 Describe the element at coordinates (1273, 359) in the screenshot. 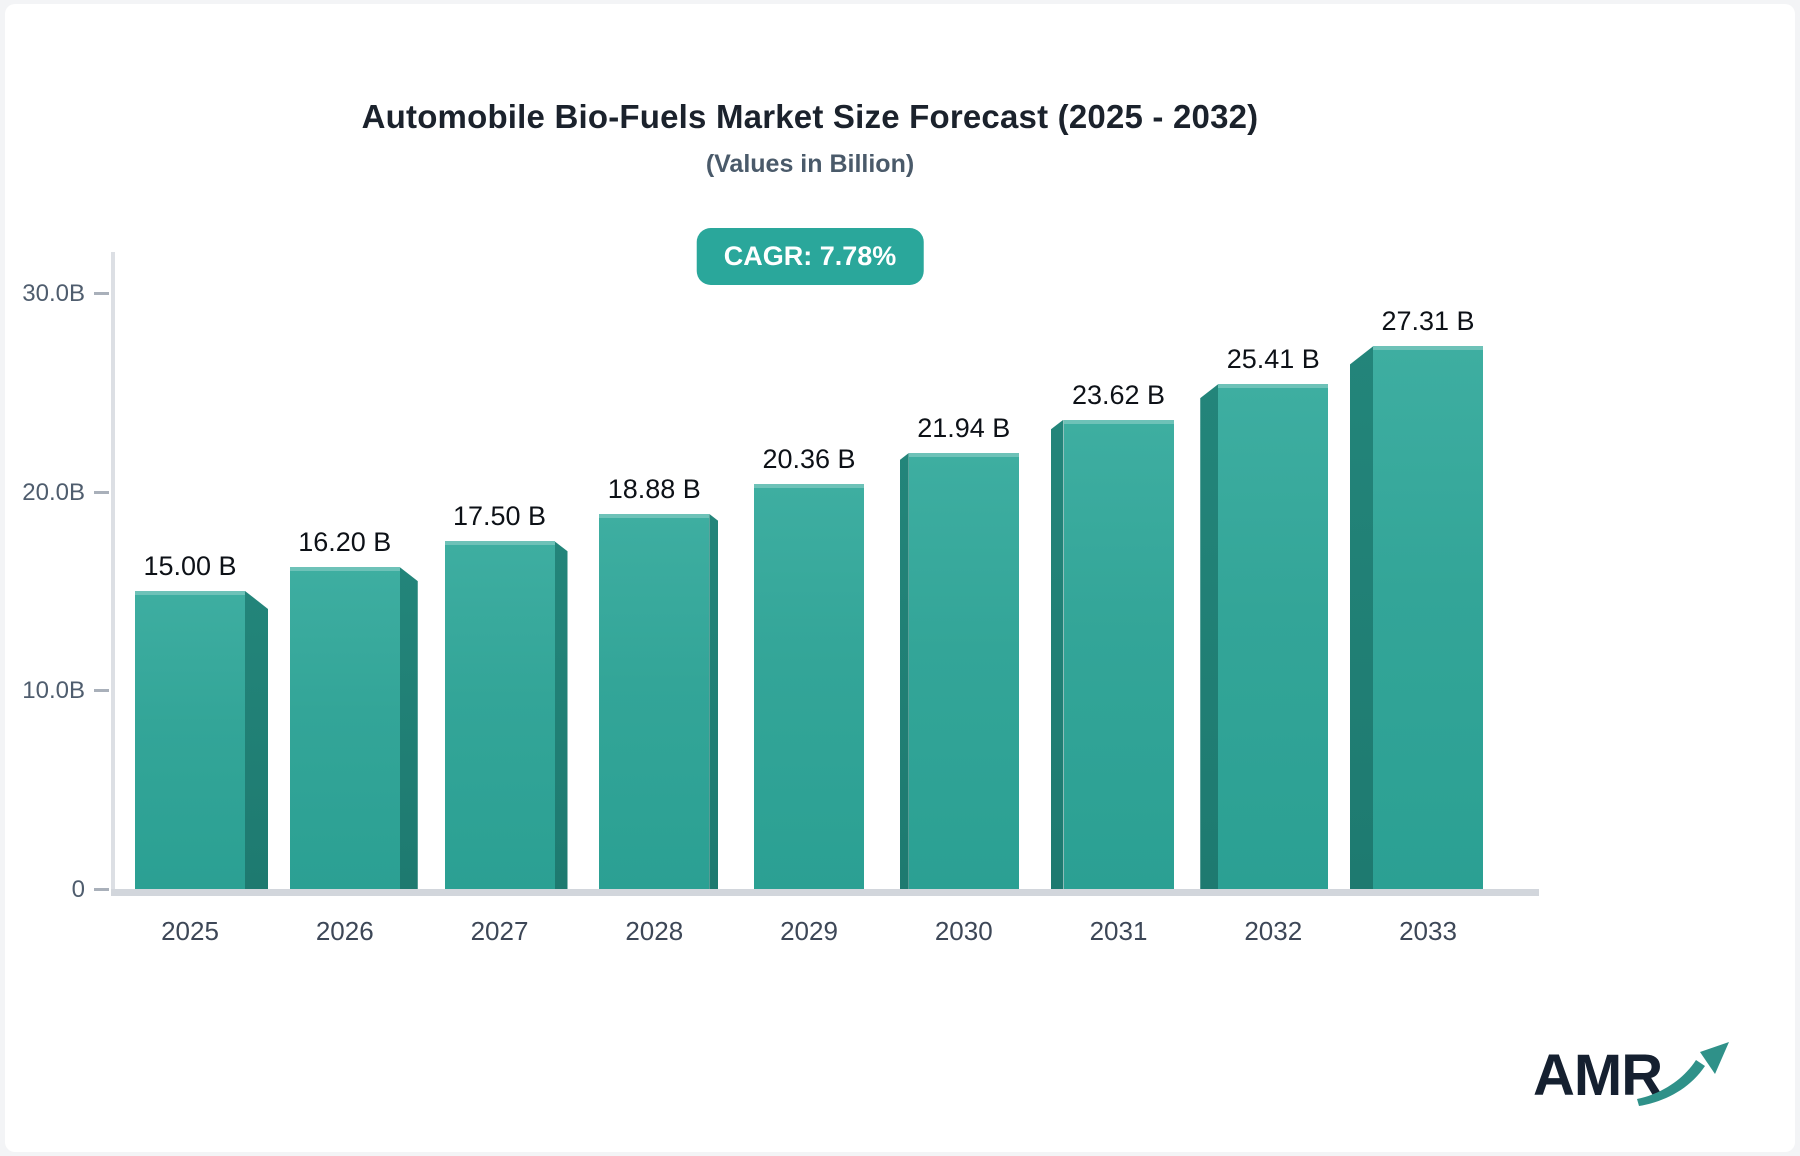

I see `bar-value-label-2032: 25.41 B` at that location.